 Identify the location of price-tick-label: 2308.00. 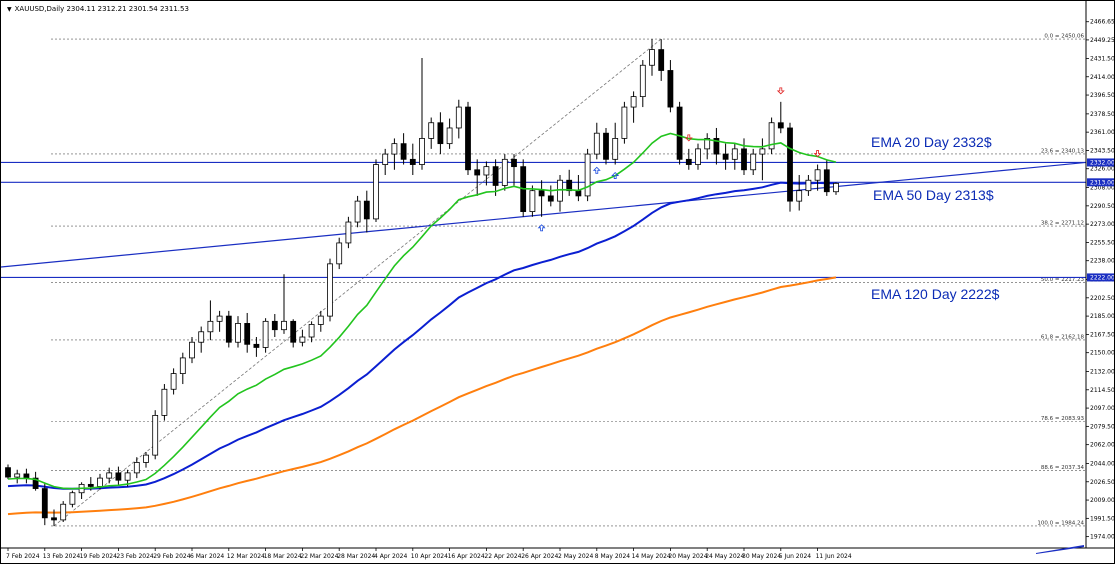
(1102, 188).